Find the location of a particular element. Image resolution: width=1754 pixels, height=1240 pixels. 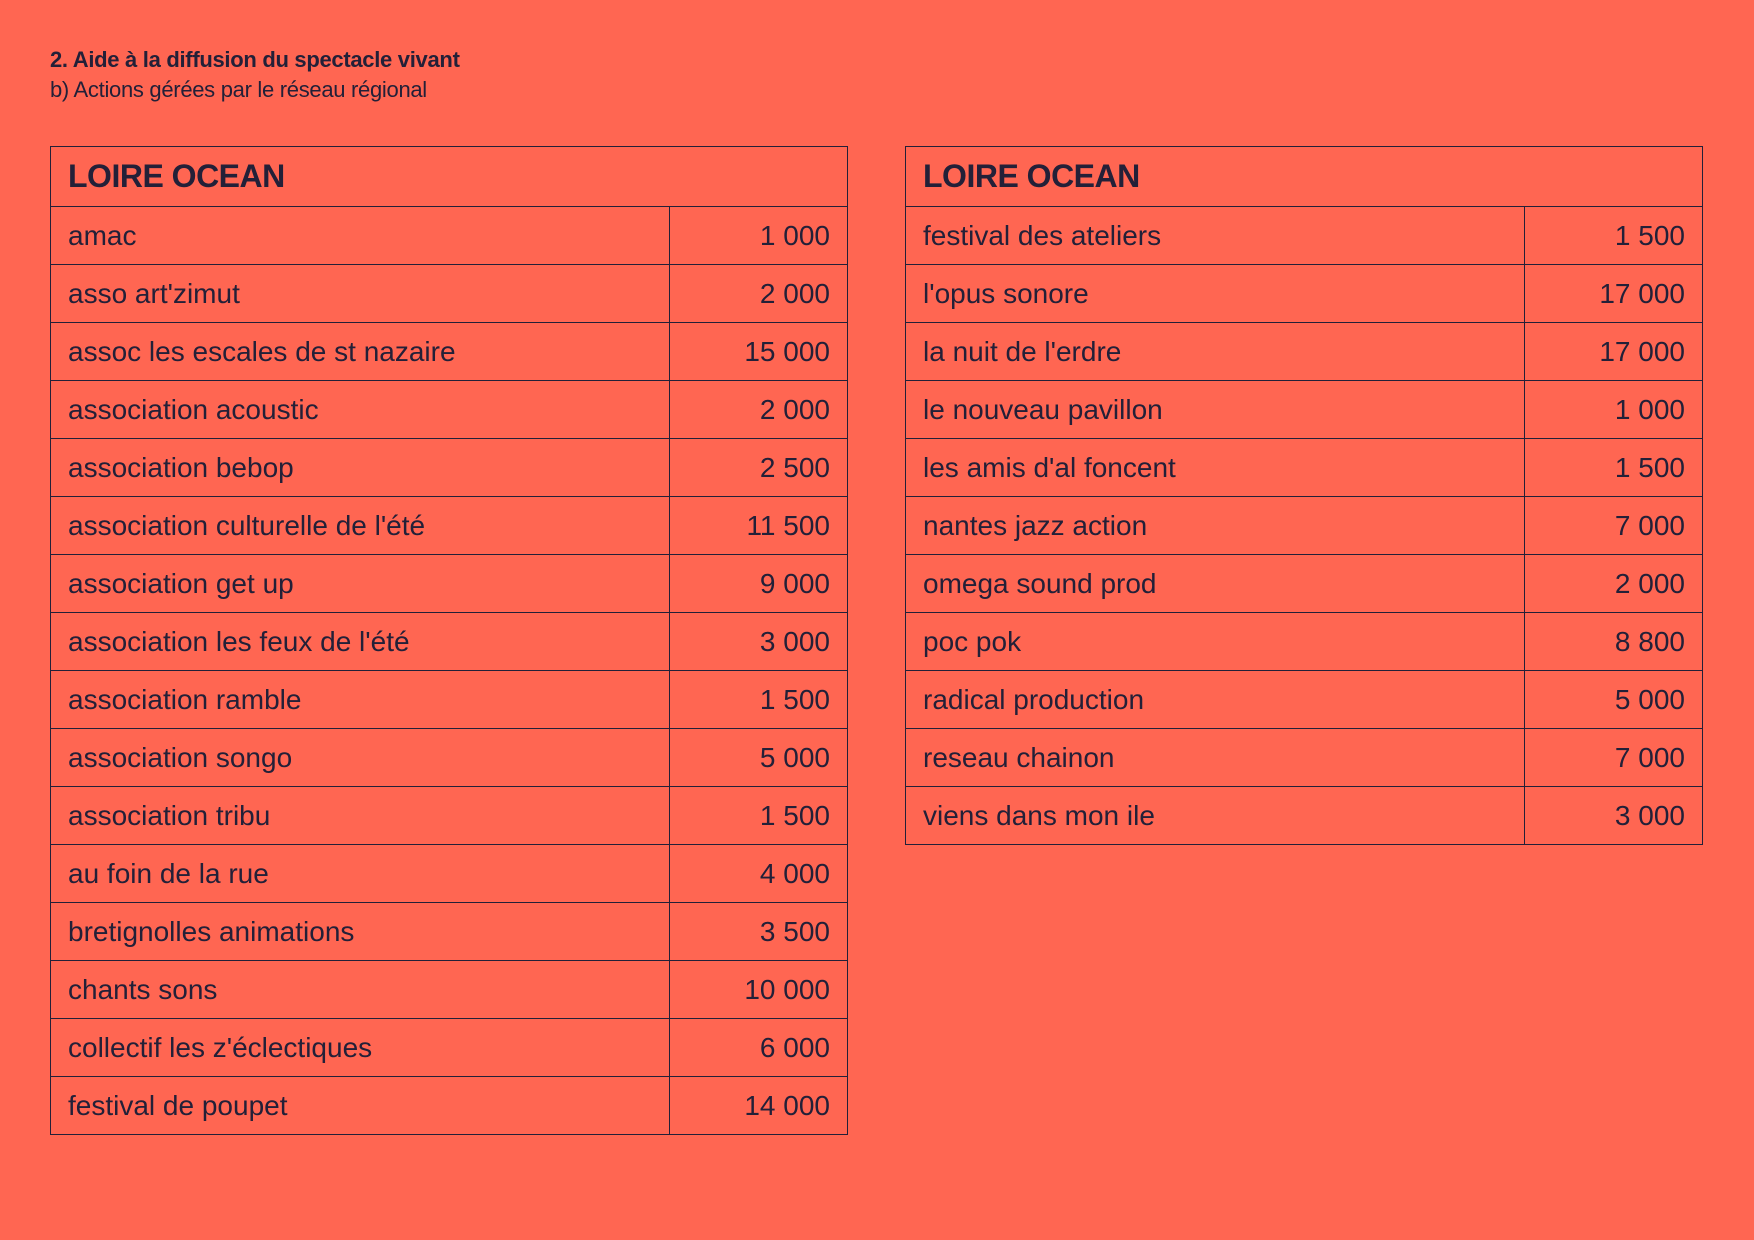

table-row: l'opus sonore 17 000 is located at coordinates (1303, 293).